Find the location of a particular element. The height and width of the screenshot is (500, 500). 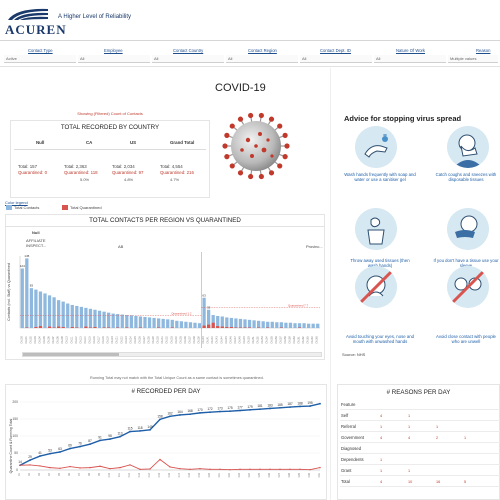

x-tick-label: D25 is located at coordinates (259, 474).